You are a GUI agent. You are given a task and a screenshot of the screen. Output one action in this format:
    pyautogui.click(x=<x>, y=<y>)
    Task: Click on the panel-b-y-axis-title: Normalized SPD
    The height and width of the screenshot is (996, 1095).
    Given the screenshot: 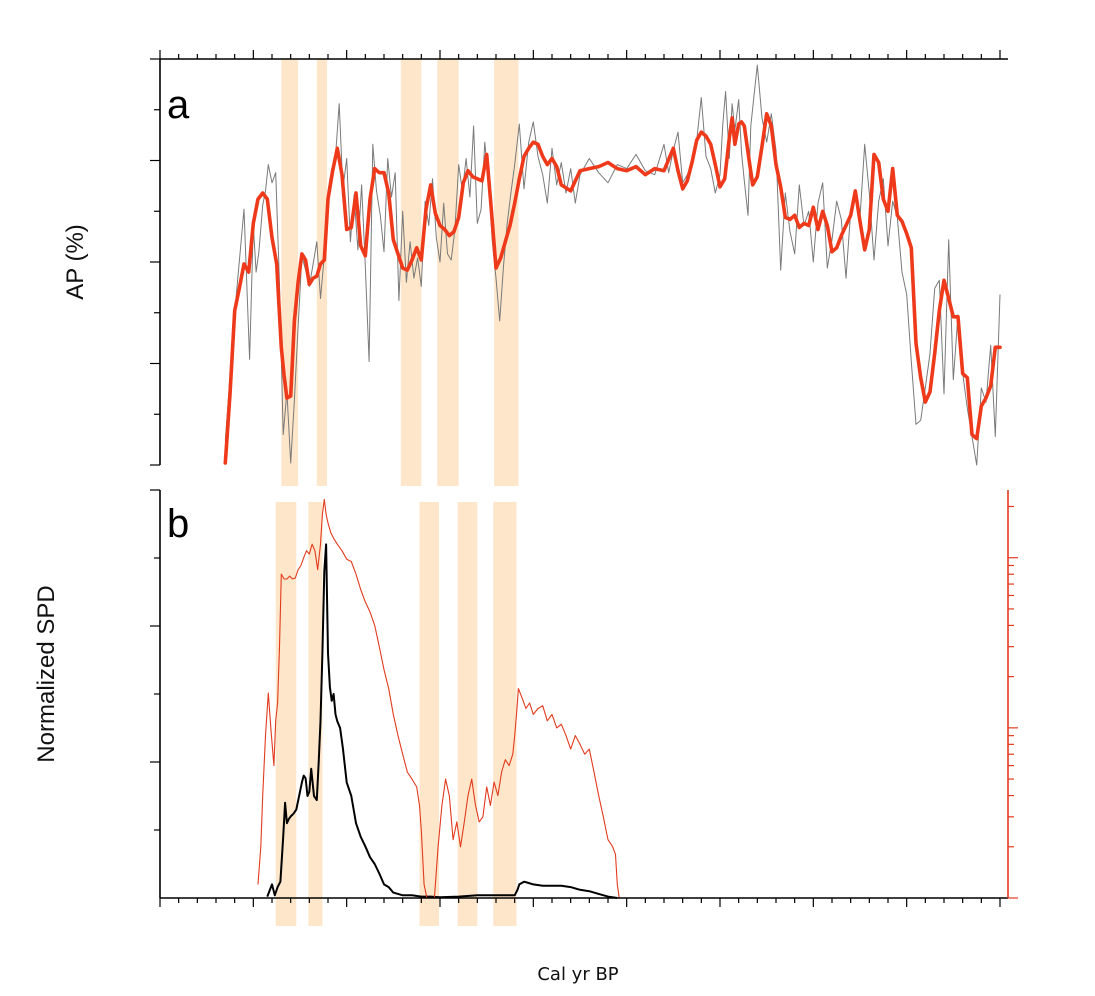 What is the action you would take?
    pyautogui.click(x=46, y=673)
    